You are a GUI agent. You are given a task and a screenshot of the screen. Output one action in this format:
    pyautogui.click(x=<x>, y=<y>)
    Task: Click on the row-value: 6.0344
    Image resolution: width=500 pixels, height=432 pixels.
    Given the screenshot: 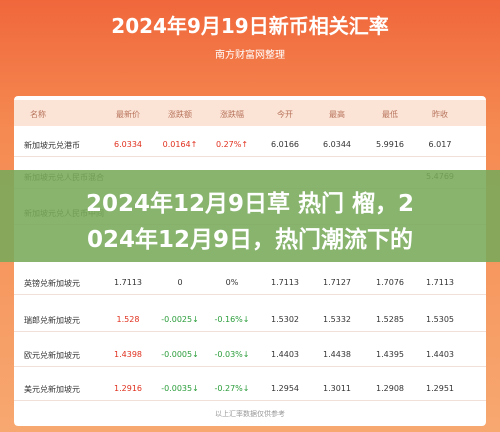 What is the action you would take?
    pyautogui.click(x=337, y=144)
    